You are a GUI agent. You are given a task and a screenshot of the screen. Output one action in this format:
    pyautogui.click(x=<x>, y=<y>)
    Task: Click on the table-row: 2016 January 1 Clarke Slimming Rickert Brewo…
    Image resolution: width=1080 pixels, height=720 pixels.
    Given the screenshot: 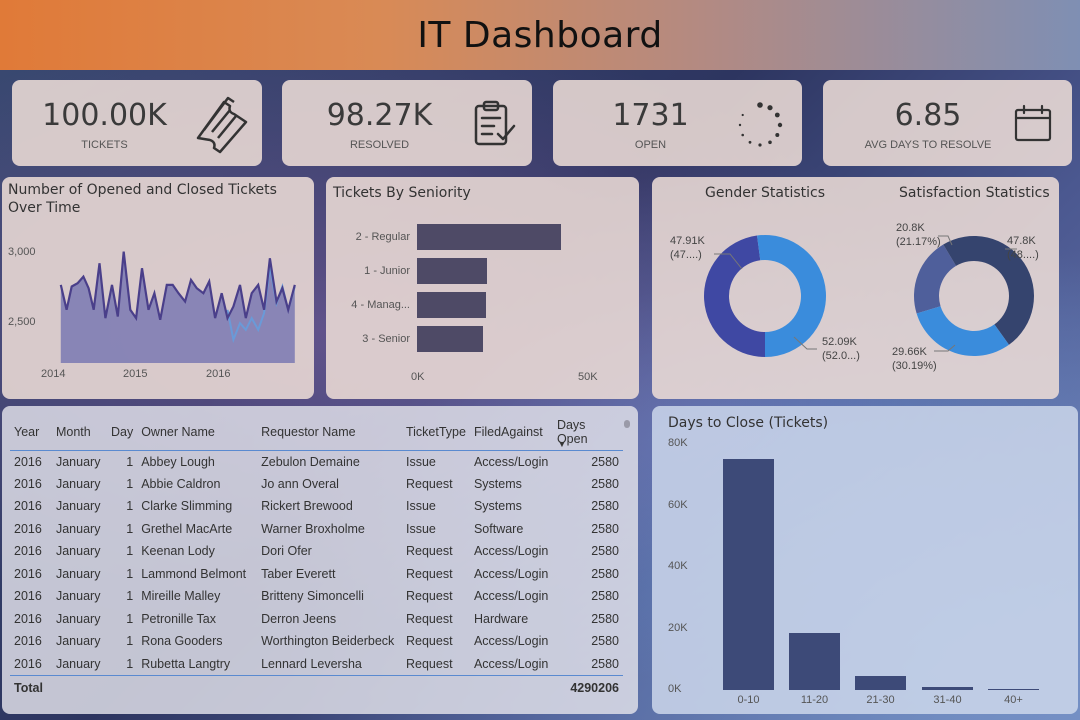 What is the action you would take?
    pyautogui.click(x=316, y=506)
    